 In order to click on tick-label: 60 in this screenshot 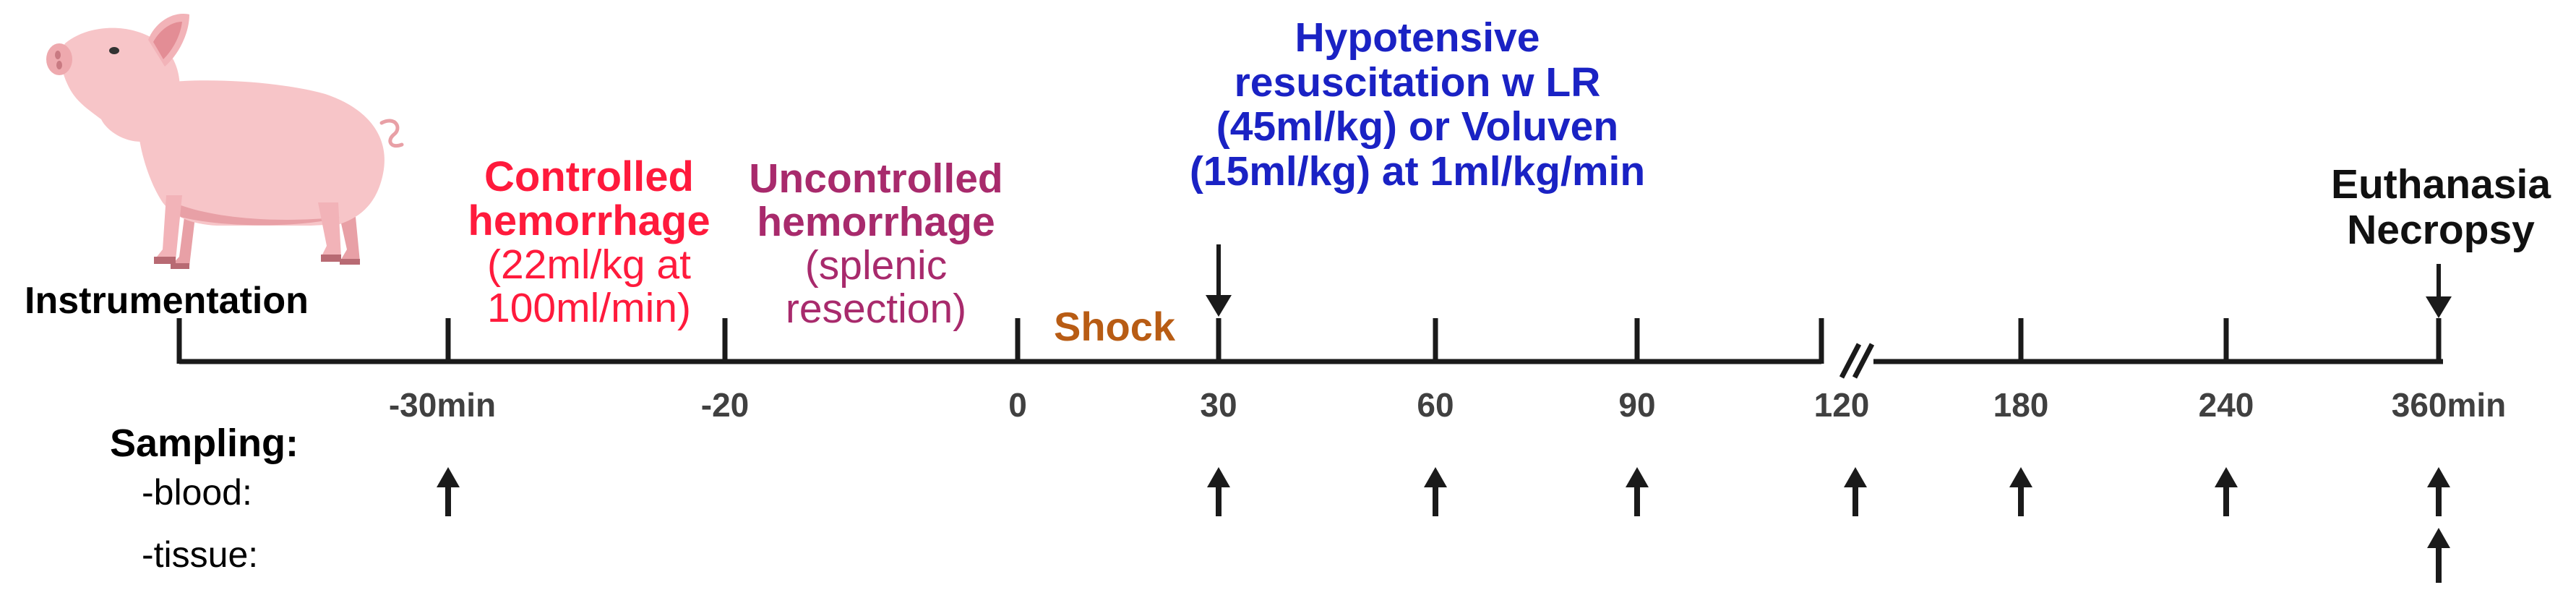, I will do `click(1436, 405)`.